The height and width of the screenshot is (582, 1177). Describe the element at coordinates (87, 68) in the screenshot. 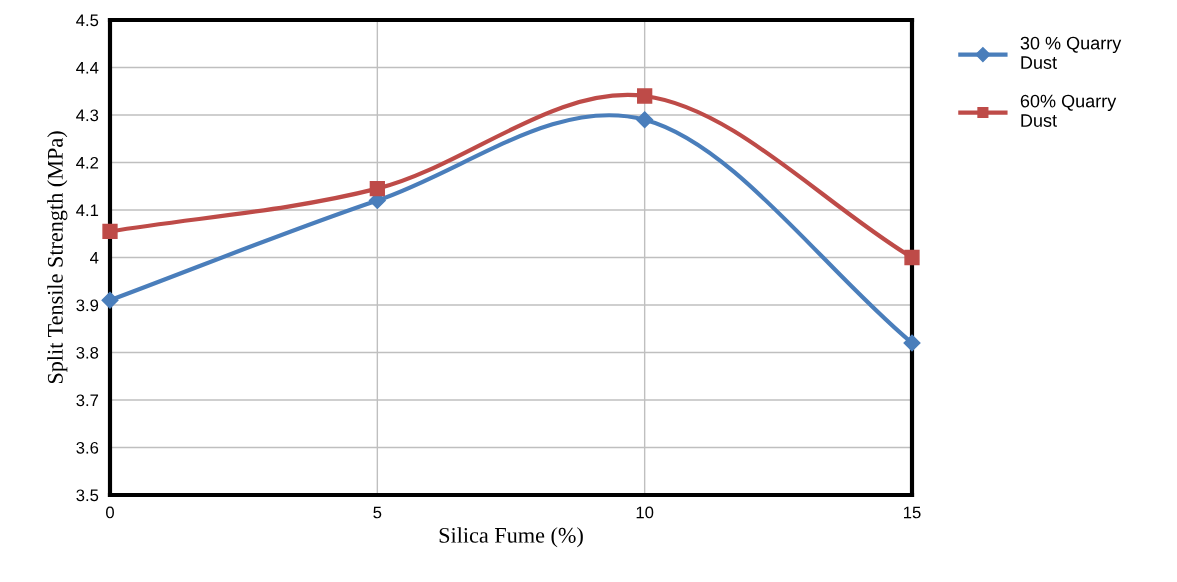

I see `y-tick-label: 4.4` at that location.